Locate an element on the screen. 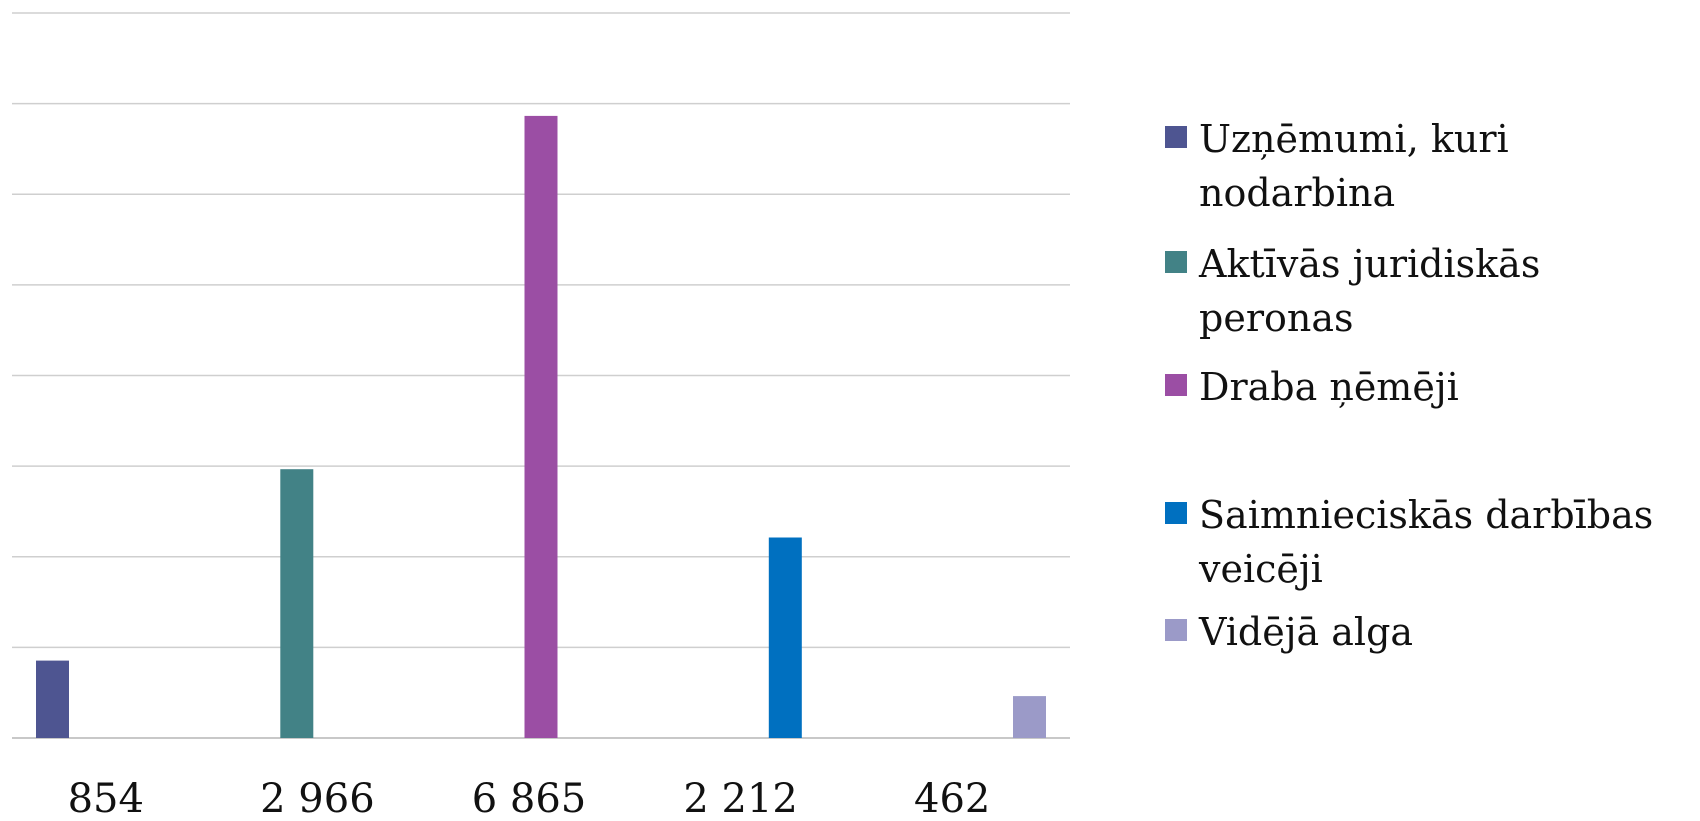 Image resolution: width=1700 pixels, height=821 pixels. x-tick-labels: 854 2 966 6 865 2 212 462 is located at coordinates (529, 798).